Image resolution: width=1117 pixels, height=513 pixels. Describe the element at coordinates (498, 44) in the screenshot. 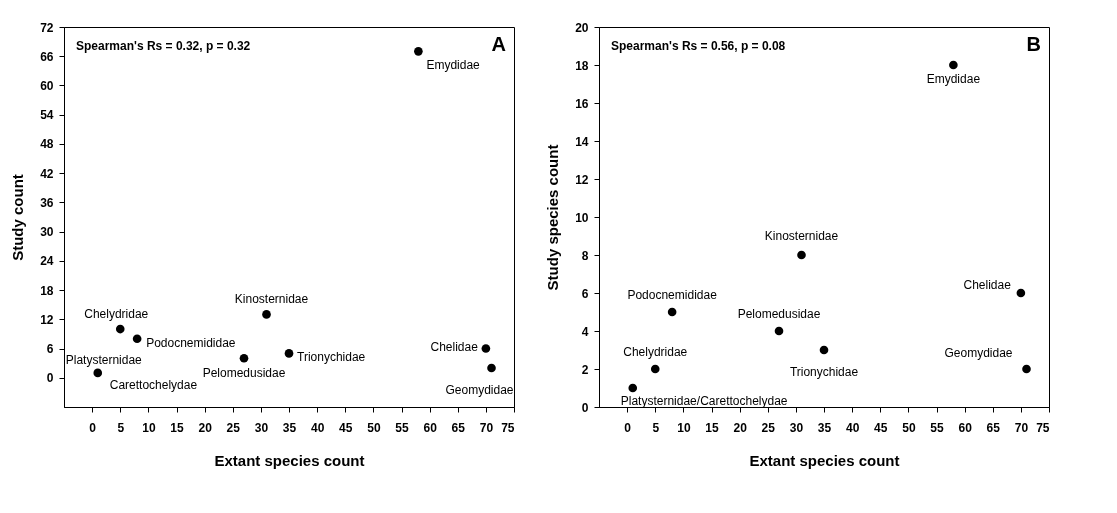

I see `annotation: A` at that location.